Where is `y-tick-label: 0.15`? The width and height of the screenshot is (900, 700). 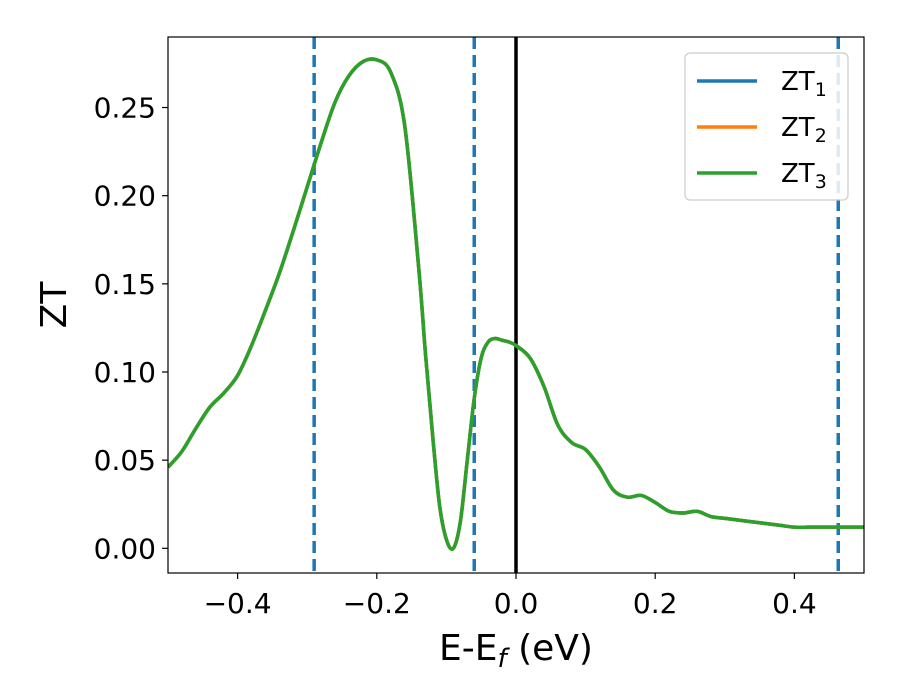 y-tick-label: 0.15 is located at coordinates (125, 284).